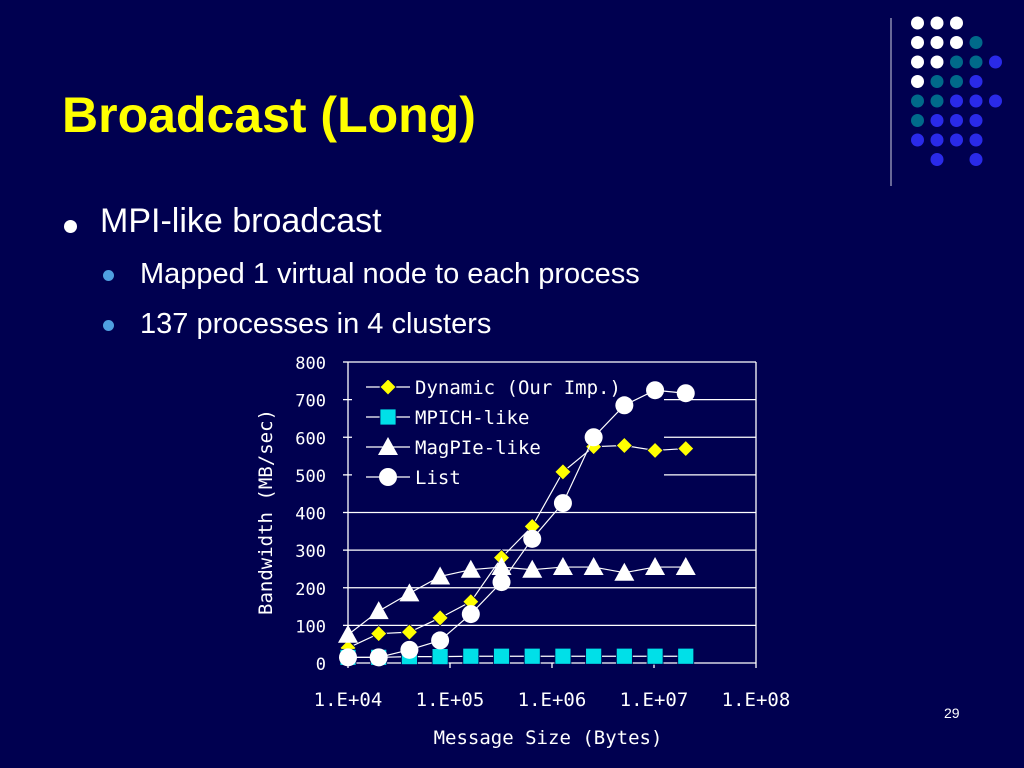 The height and width of the screenshot is (768, 1024). Describe the element at coordinates (266, 512) in the screenshot. I see `y-axis-label: Bandwidth (MB/sec)` at that location.